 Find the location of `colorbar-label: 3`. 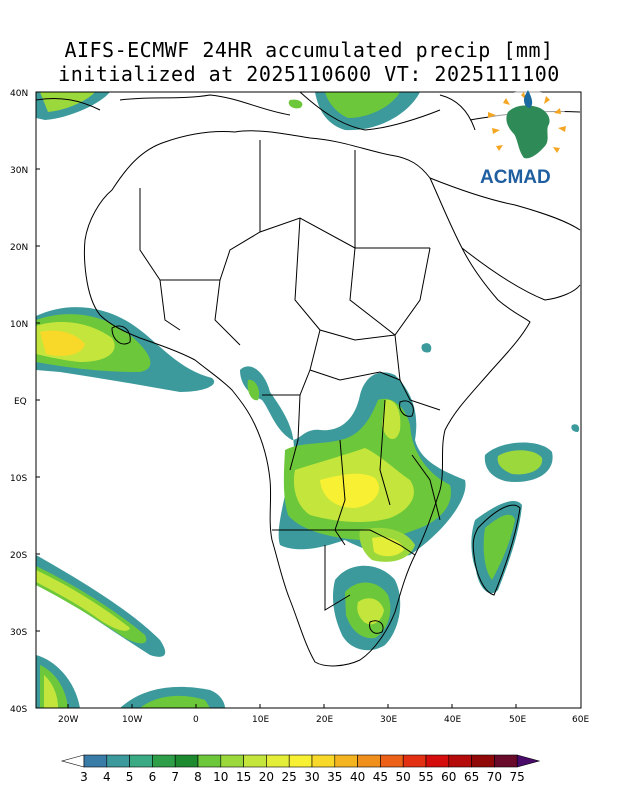

colorbar-label: 3 is located at coordinates (84, 777).